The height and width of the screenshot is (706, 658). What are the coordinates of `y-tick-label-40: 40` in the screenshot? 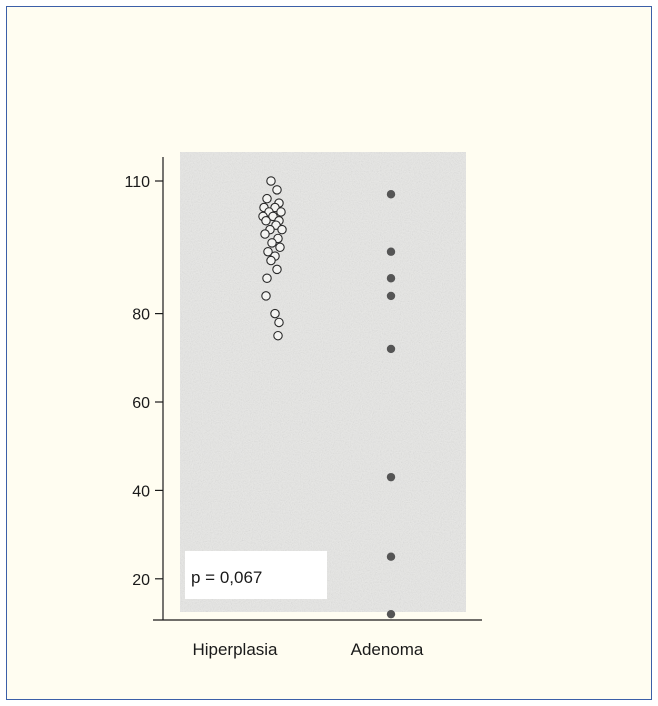 It's located at (141, 491).